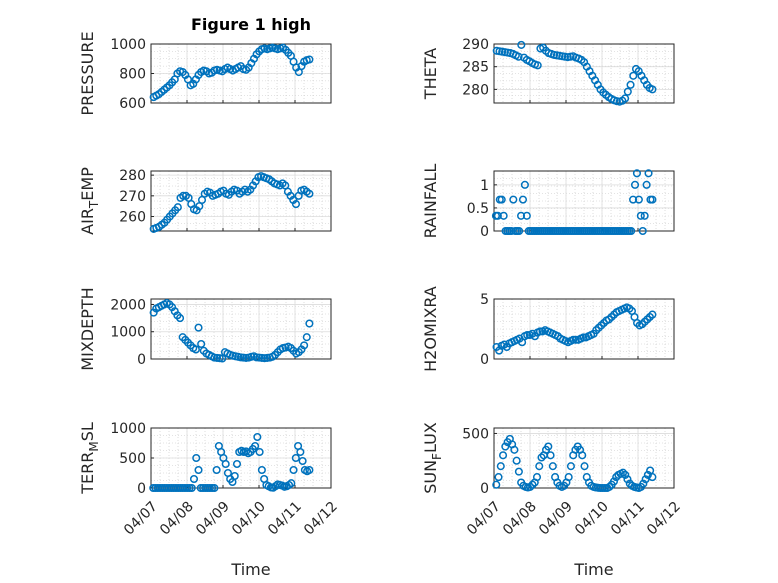 Image resolution: width=778 pixels, height=583 pixels. Describe the element at coordinates (128, 45) in the screenshot. I see `y-tick-label: 1000` at that location.